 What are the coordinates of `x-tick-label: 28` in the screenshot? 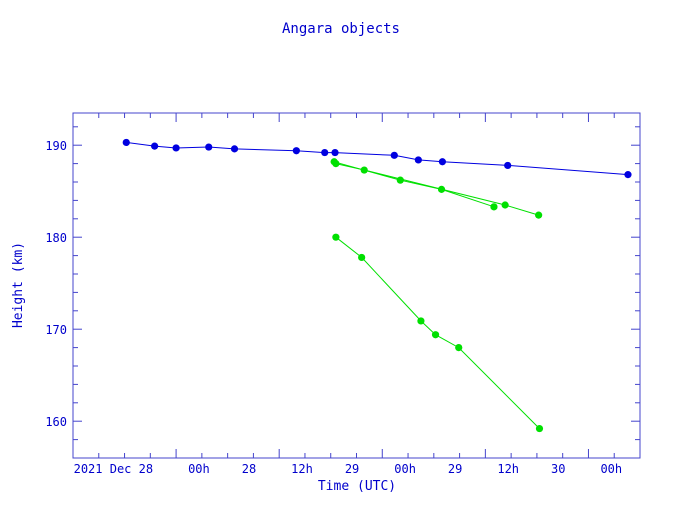 It's located at (249, 469).